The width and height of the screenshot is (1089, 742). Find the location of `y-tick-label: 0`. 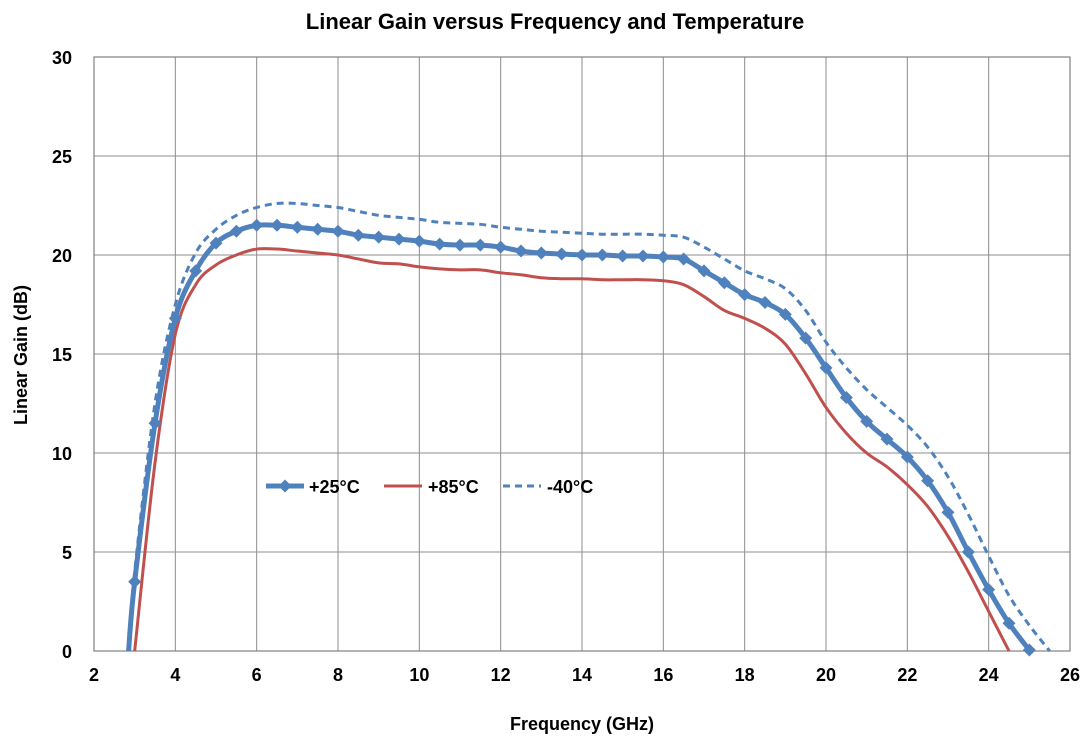

y-tick-label: 0 is located at coordinates (67, 652).